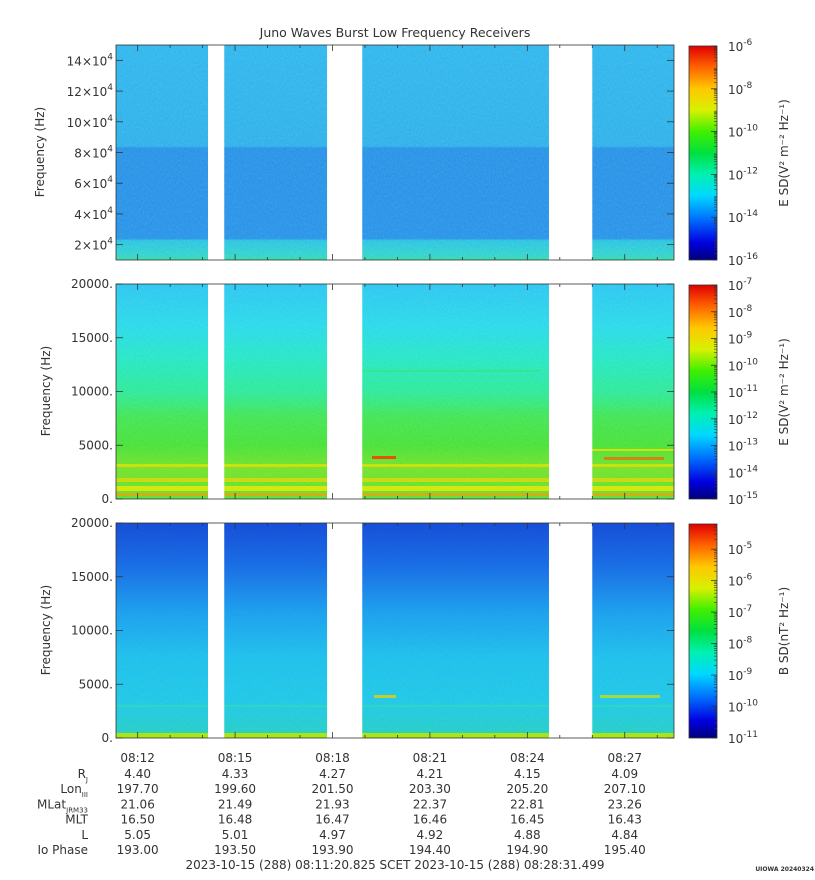  What do you see at coordinates (527, 789) in the screenshot?
I see `ephemeris-value: 205.20` at bounding box center [527, 789].